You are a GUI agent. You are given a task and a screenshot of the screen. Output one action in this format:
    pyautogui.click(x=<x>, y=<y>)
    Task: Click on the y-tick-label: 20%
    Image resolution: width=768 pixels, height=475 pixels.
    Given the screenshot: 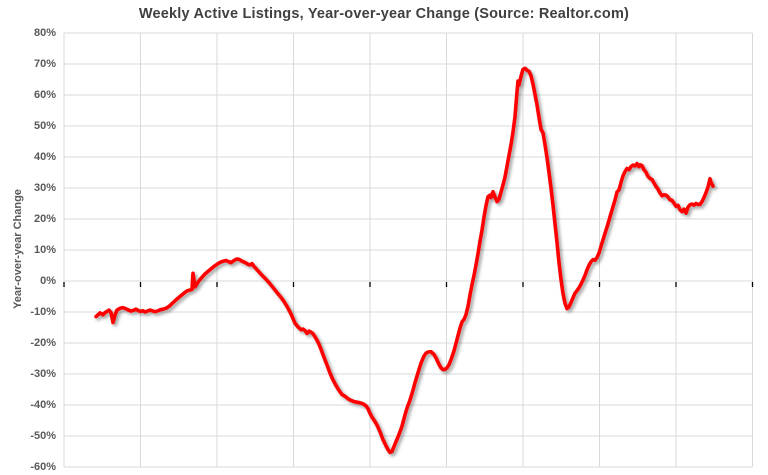 What is the action you would take?
    pyautogui.click(x=44, y=219)
    